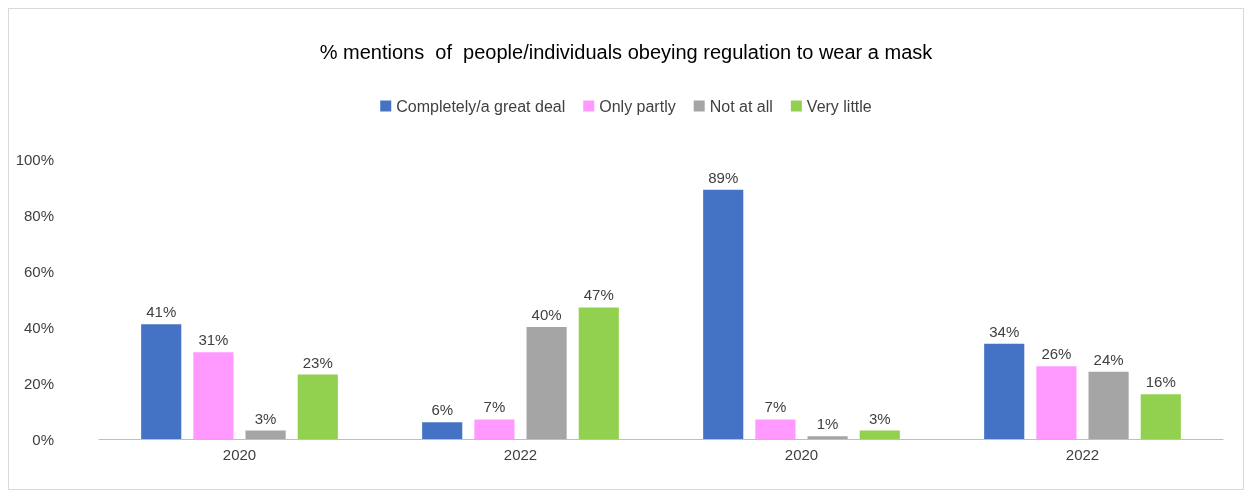 The width and height of the screenshot is (1252, 498). What do you see at coordinates (637, 106) in the screenshot?
I see `legend-label: Only partly` at bounding box center [637, 106].